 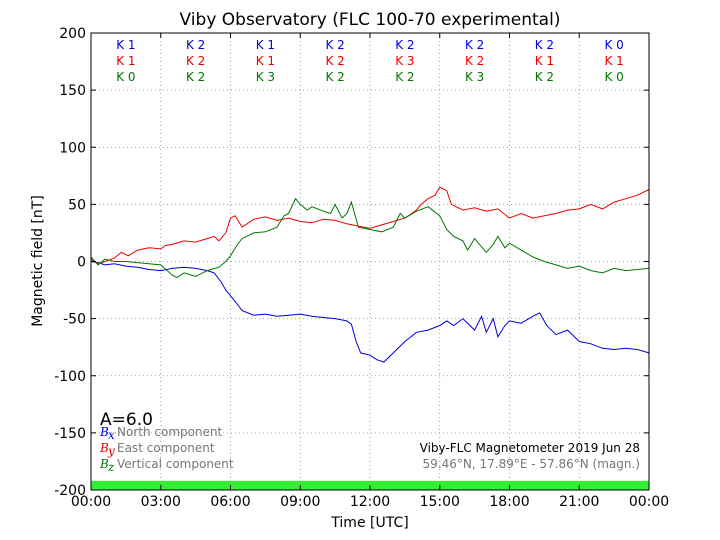 I want to click on legend-entry: East component, so click(x=166, y=448).